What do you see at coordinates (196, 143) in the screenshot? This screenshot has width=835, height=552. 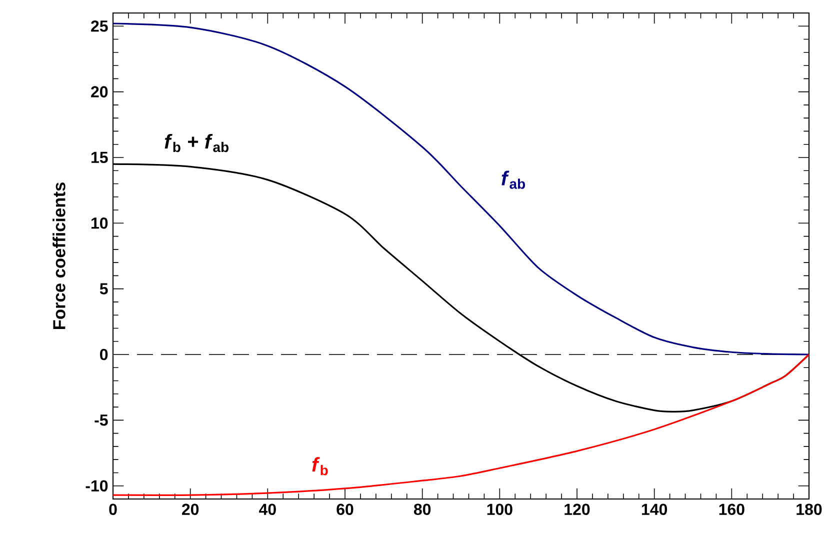 I see `legend-label: f$_{b}$ + f$_{ab}$` at bounding box center [196, 143].